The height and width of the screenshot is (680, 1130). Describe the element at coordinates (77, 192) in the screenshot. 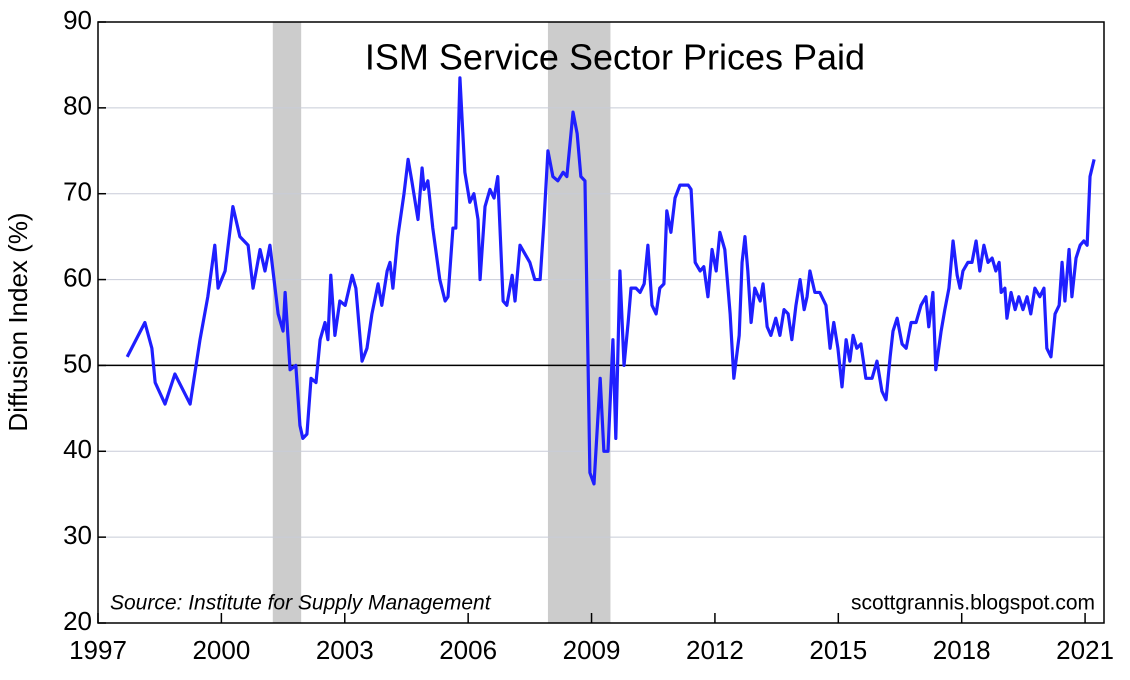

I see `y-tick-label: 70` at that location.